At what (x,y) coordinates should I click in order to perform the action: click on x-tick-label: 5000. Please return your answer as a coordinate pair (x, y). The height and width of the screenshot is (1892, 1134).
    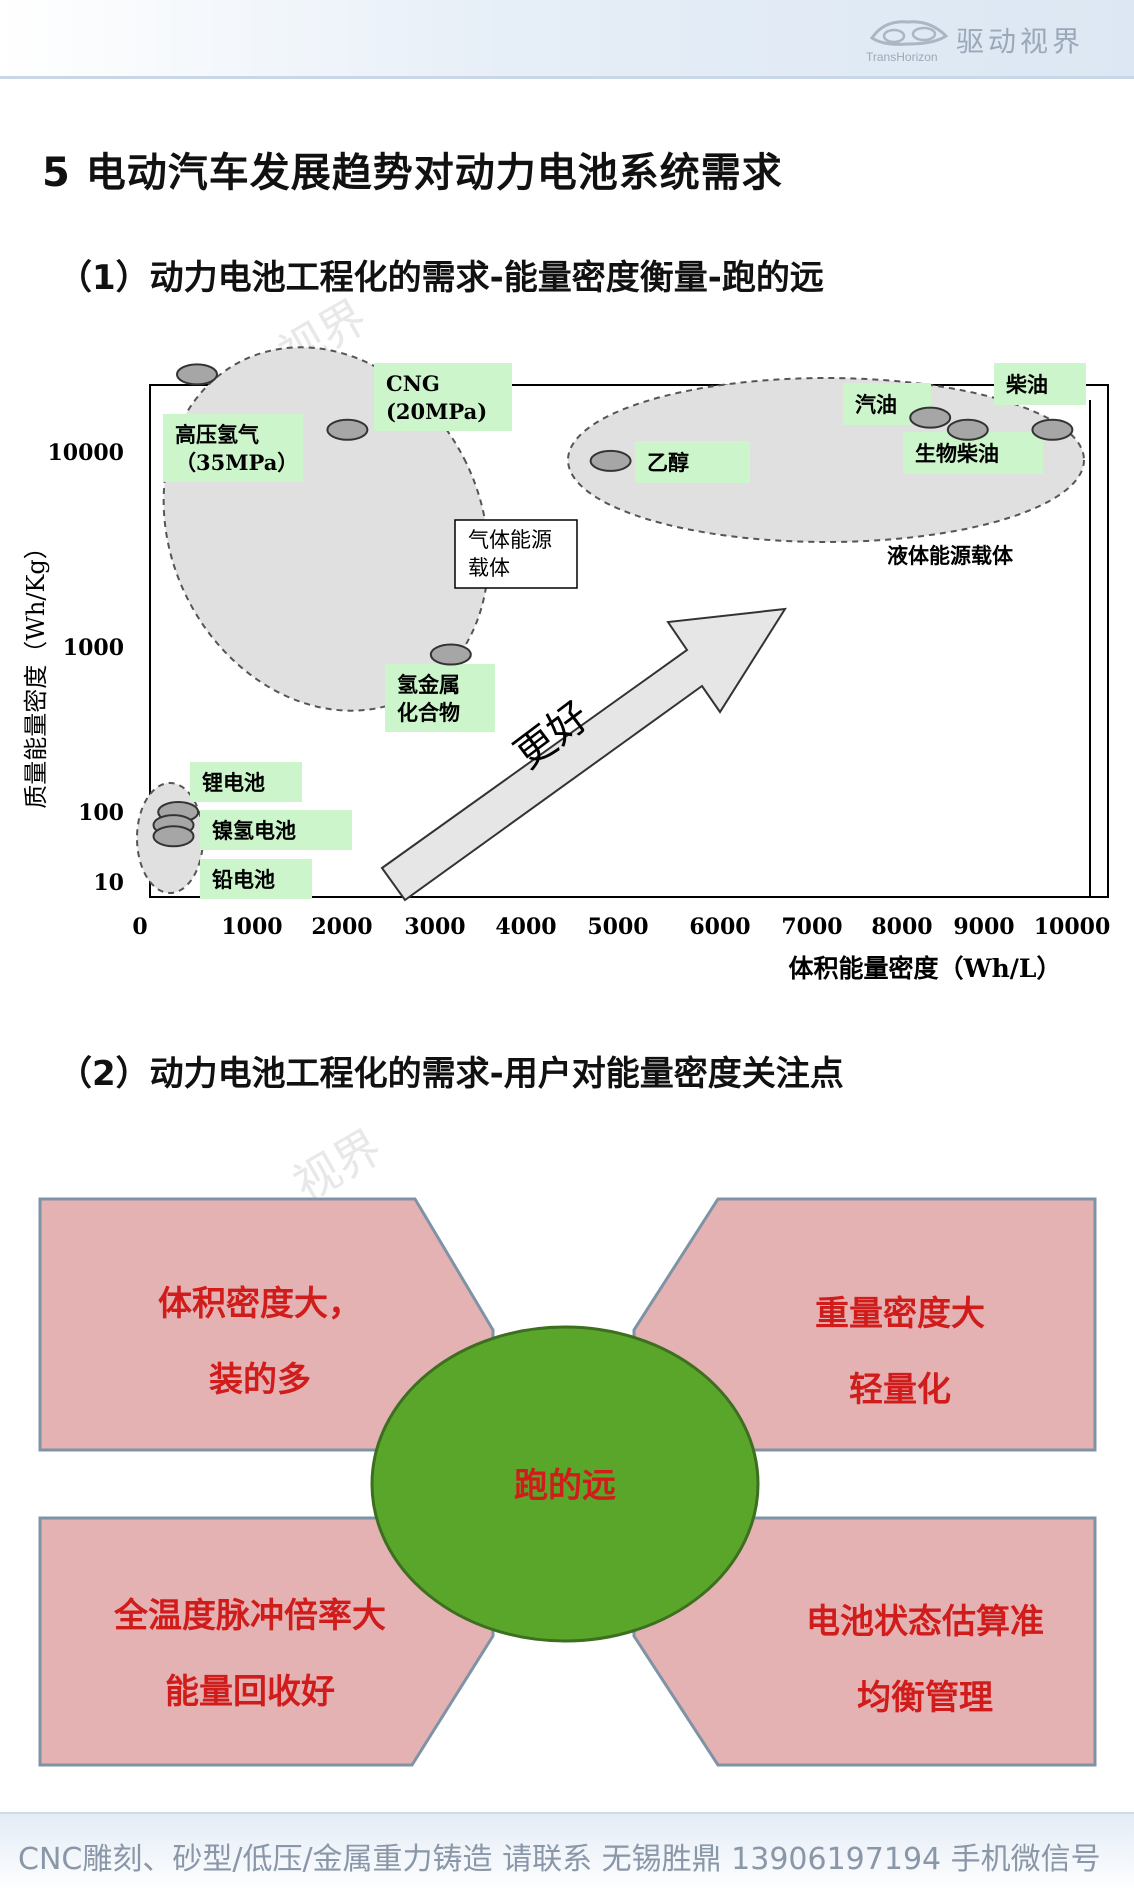
    Looking at the image, I should click on (617, 927).